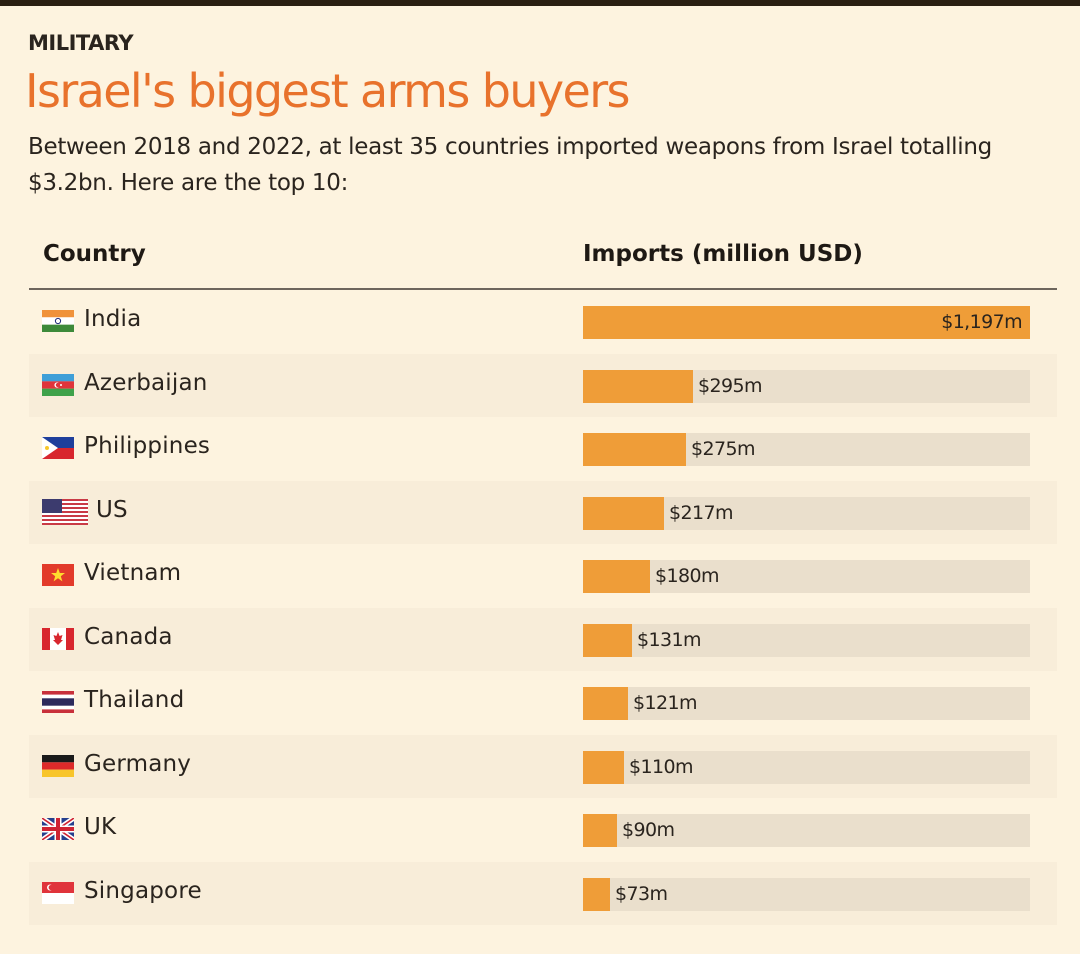  Describe the element at coordinates (687, 576) in the screenshot. I see `value-label: $180m` at that location.